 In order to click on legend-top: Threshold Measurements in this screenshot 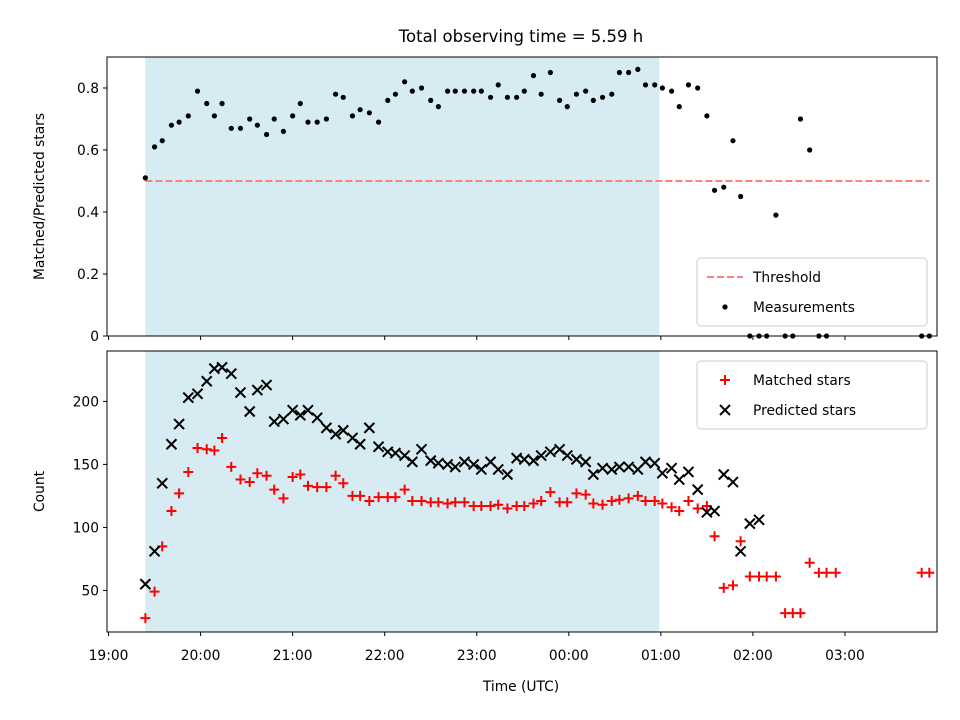, I will do `click(812, 292)`.